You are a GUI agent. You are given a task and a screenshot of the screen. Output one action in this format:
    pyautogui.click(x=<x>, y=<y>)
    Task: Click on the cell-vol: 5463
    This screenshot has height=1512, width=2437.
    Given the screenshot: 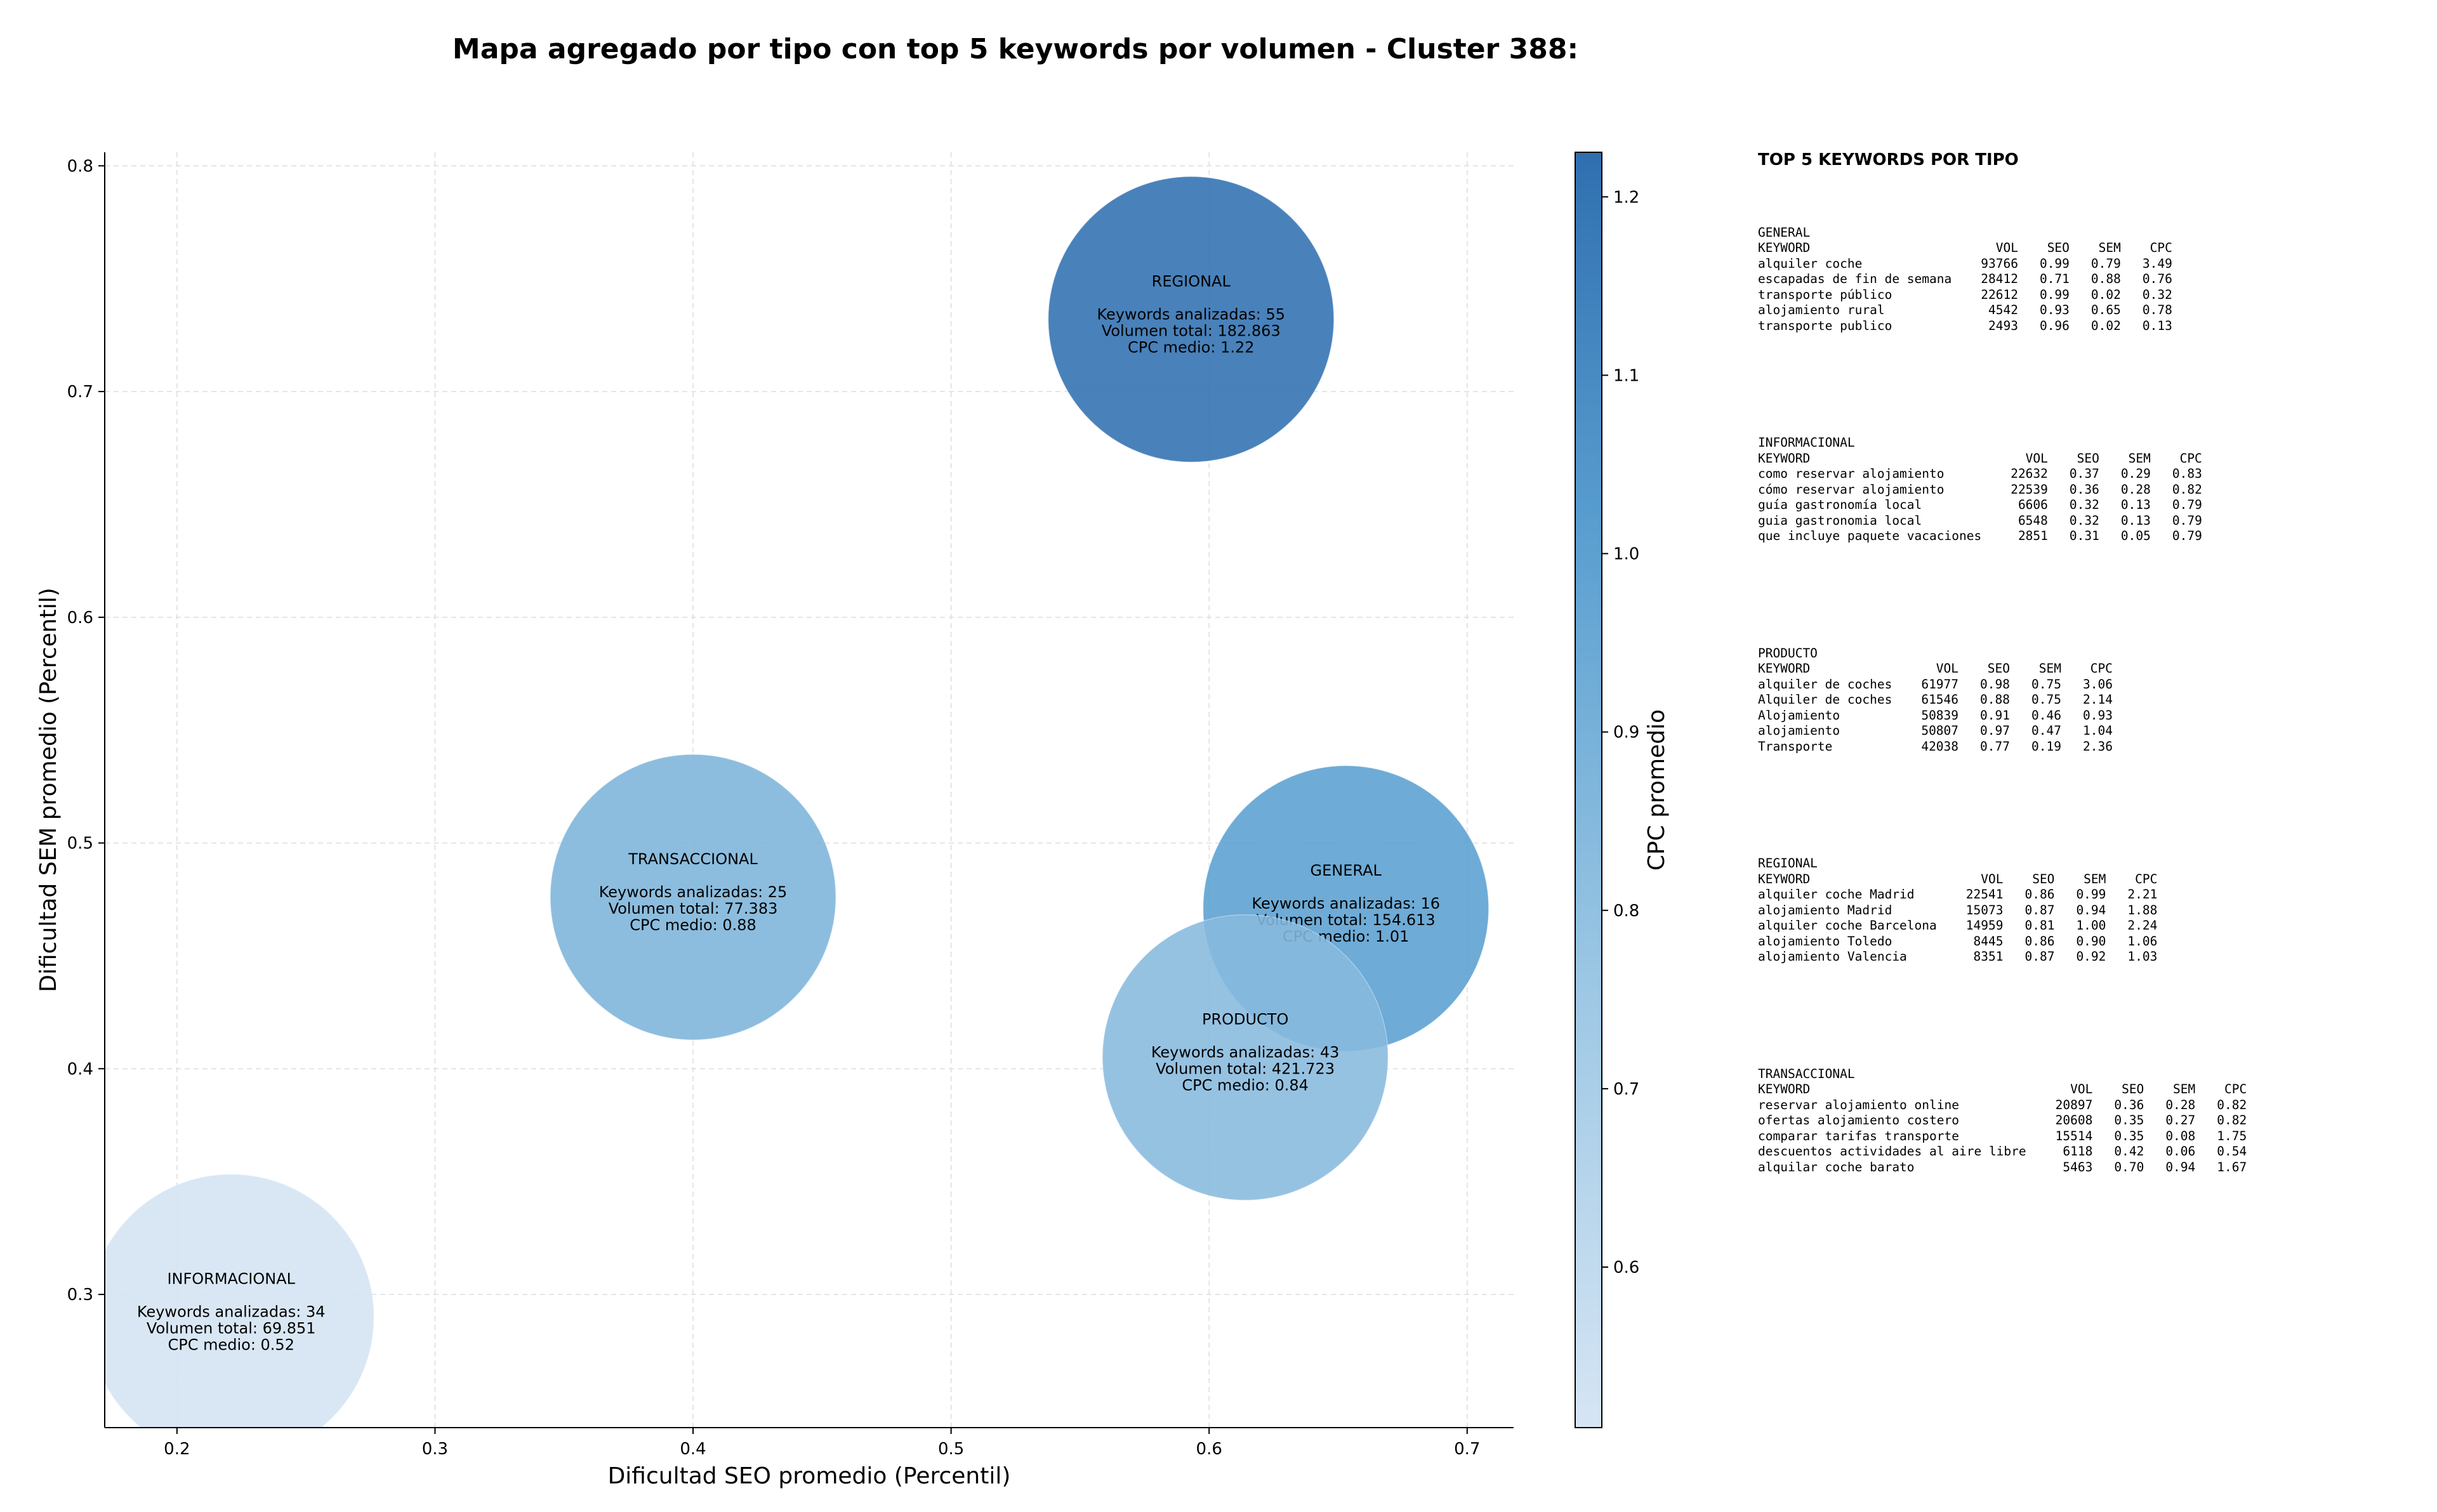 What is the action you would take?
    pyautogui.click(x=2078, y=1167)
    